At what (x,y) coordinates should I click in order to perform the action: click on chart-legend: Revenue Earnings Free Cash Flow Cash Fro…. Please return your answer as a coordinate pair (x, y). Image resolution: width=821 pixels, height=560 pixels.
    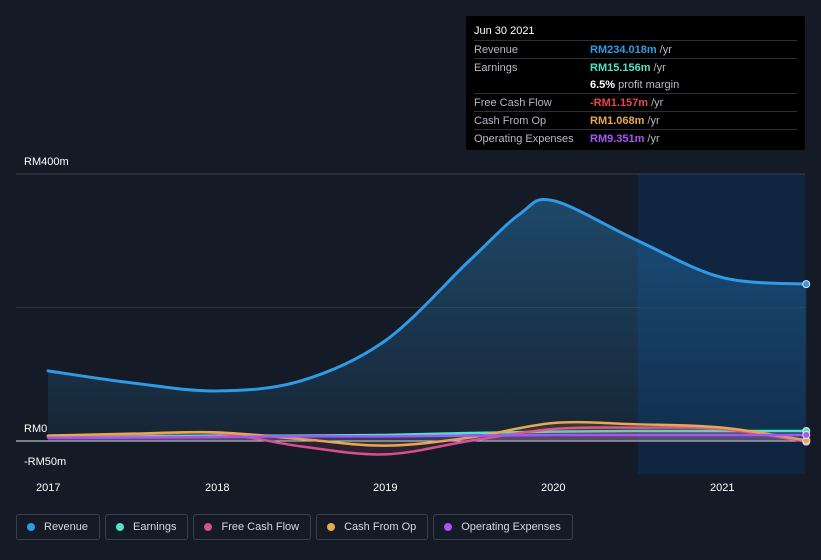
    Looking at the image, I should click on (294, 528).